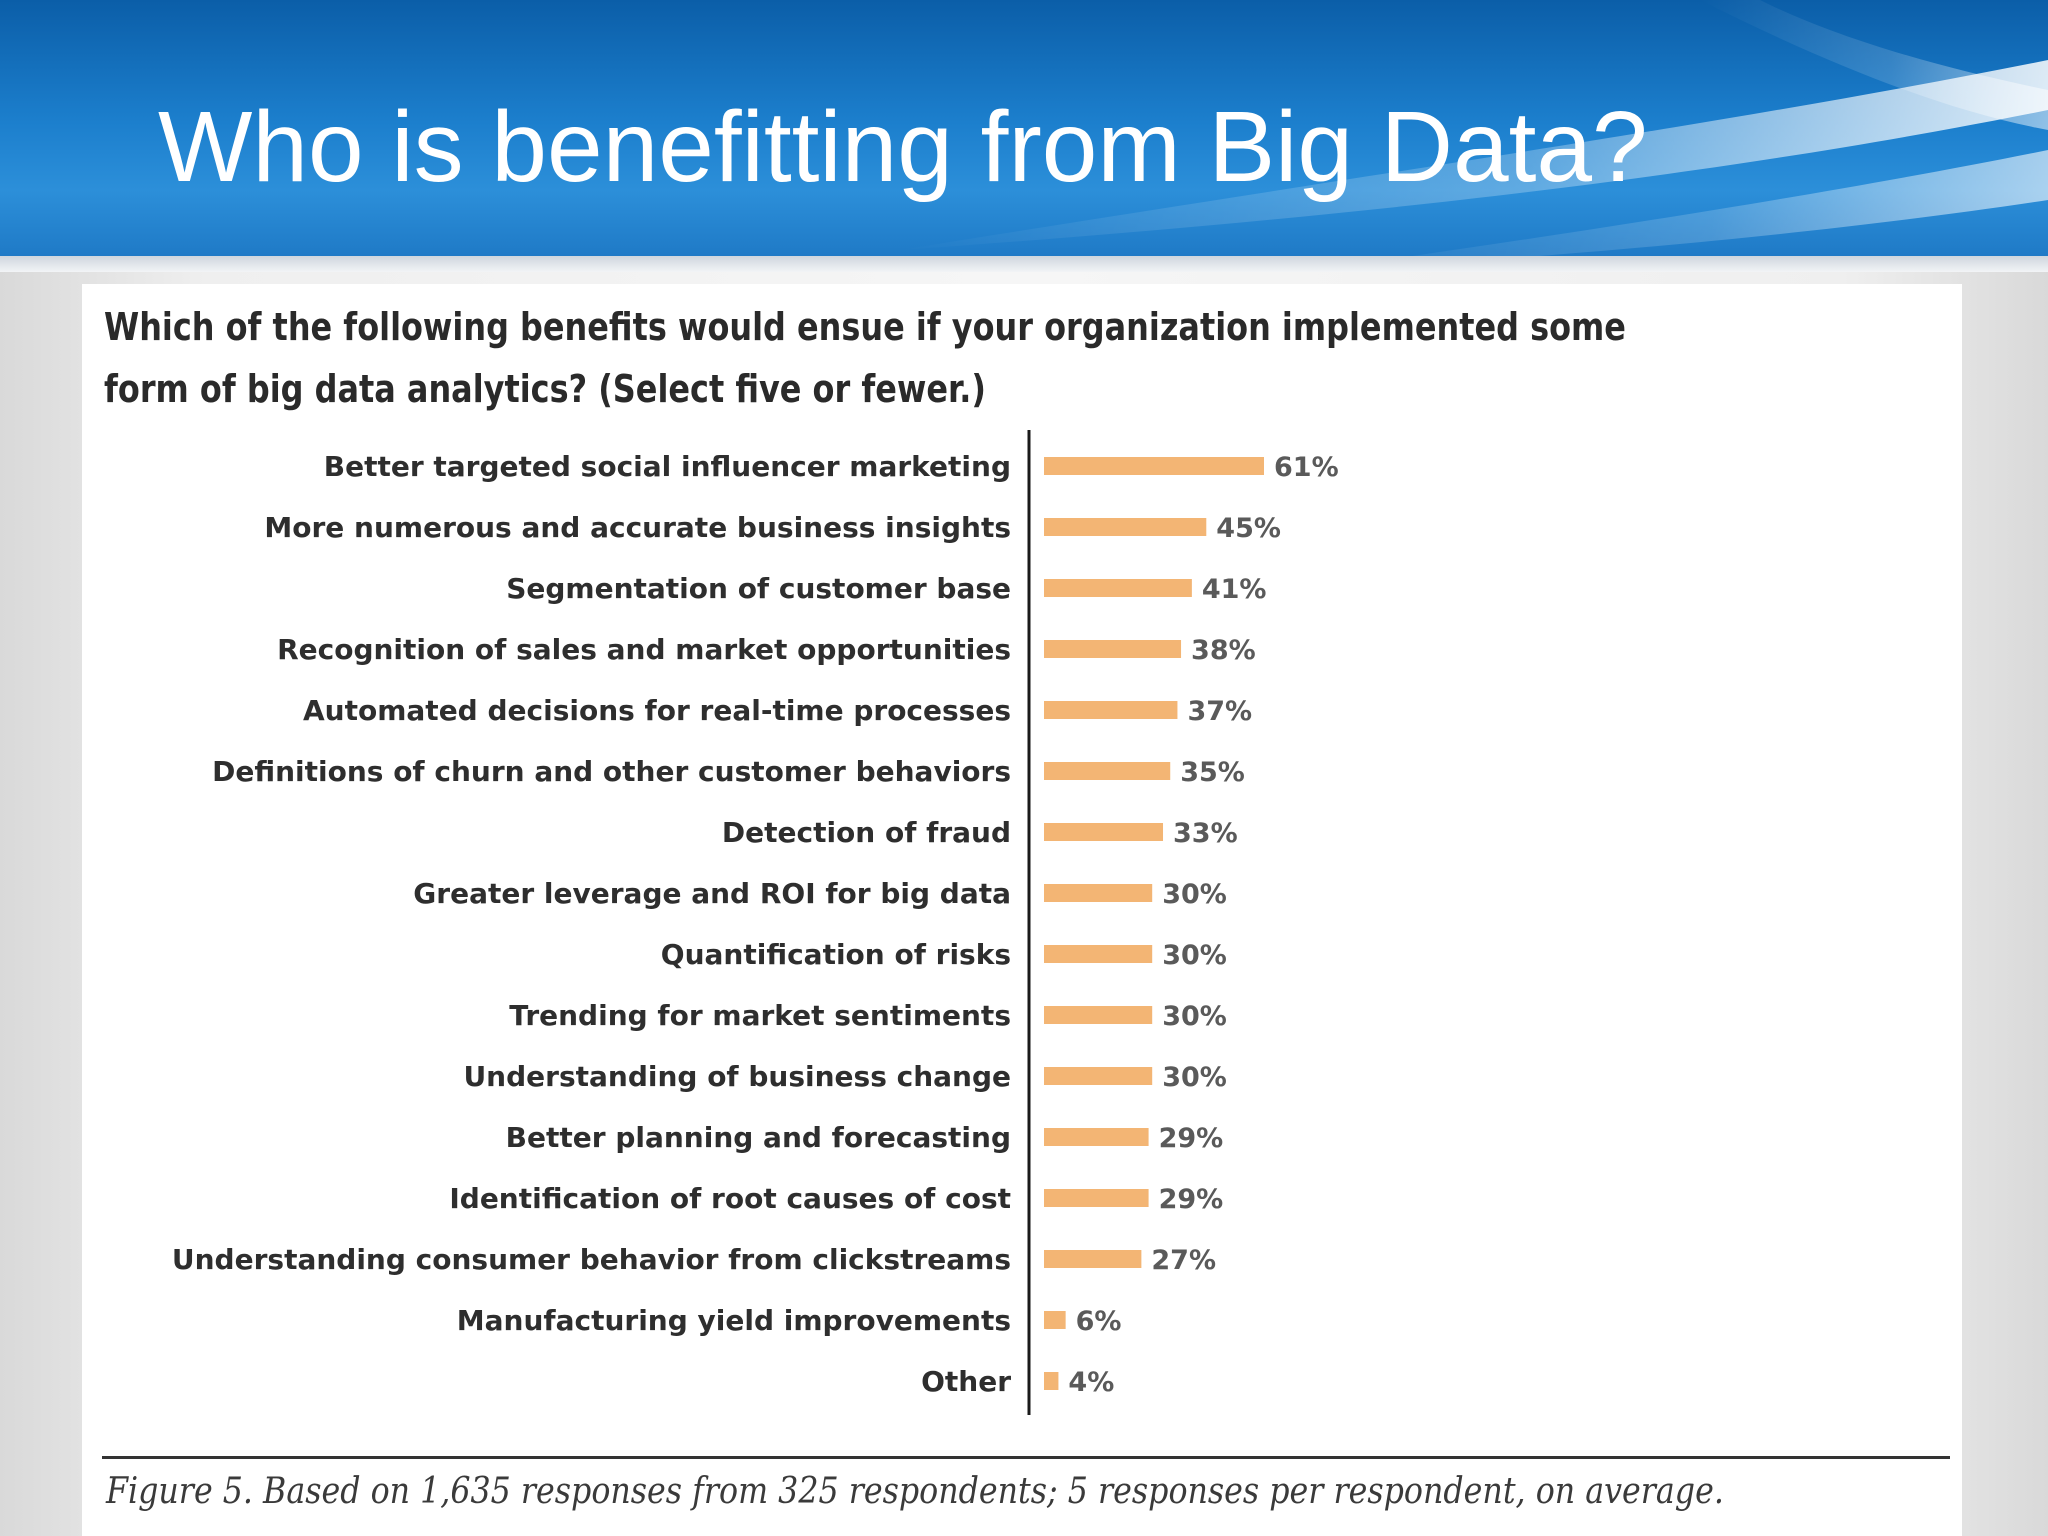 The image size is (2048, 1536). Describe the element at coordinates (903, 147) in the screenshot. I see `slide-title: Who is benefitting from Big Data?` at that location.